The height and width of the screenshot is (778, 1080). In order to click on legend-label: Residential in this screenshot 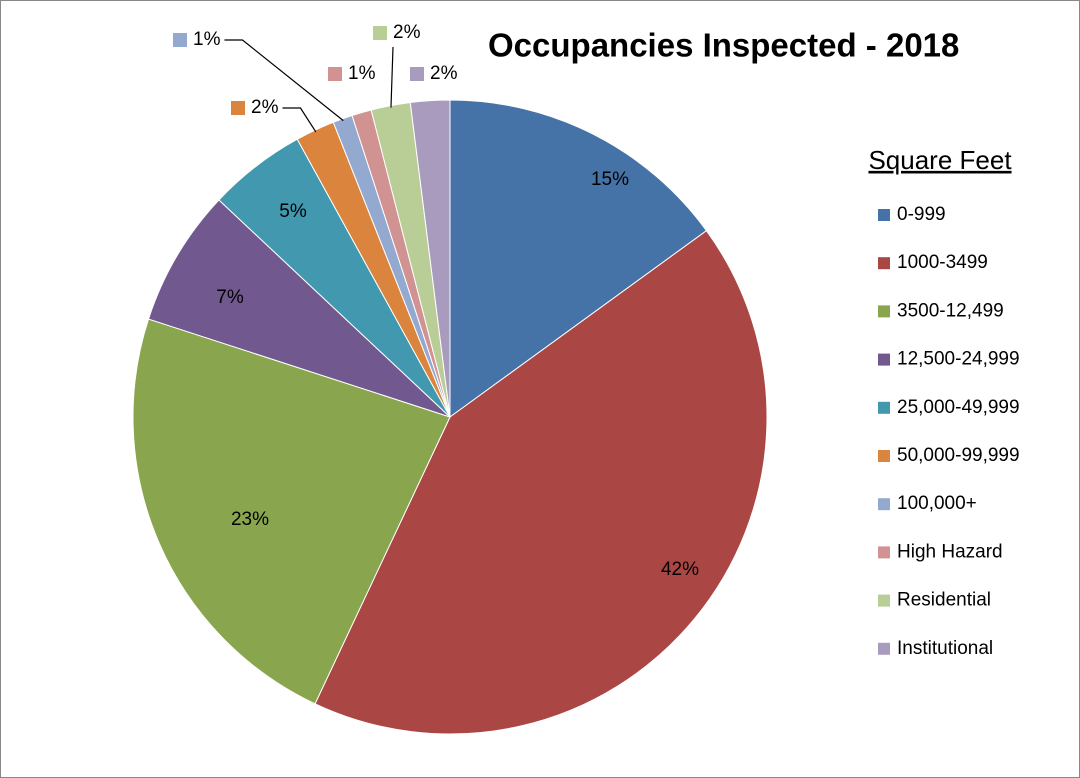, I will do `click(944, 600)`.